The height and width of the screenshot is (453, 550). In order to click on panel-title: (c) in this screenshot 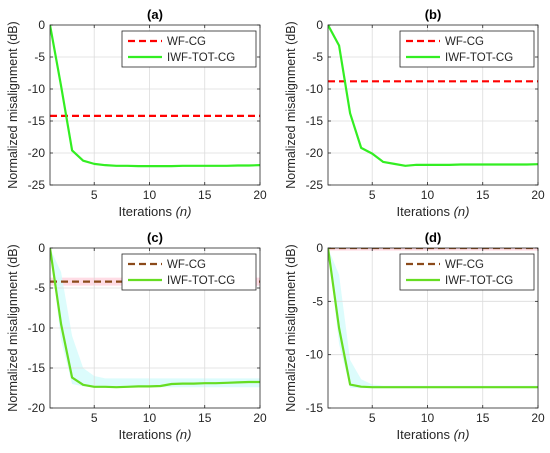, I will do `click(155, 237)`.